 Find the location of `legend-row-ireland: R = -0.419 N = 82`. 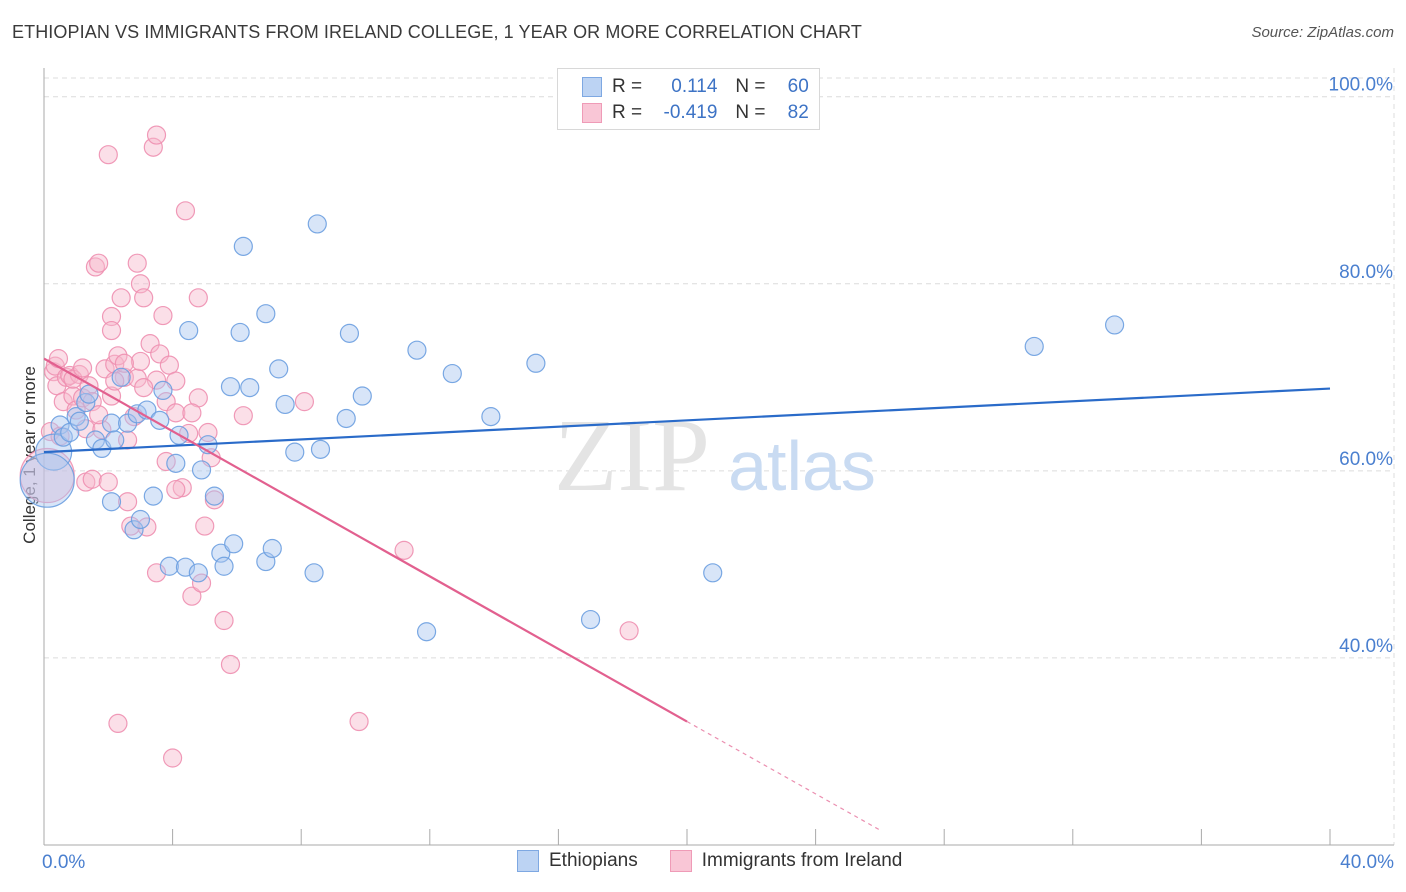

legend-row-ireland: R = -0.419 N = 82 is located at coordinates (695, 113).